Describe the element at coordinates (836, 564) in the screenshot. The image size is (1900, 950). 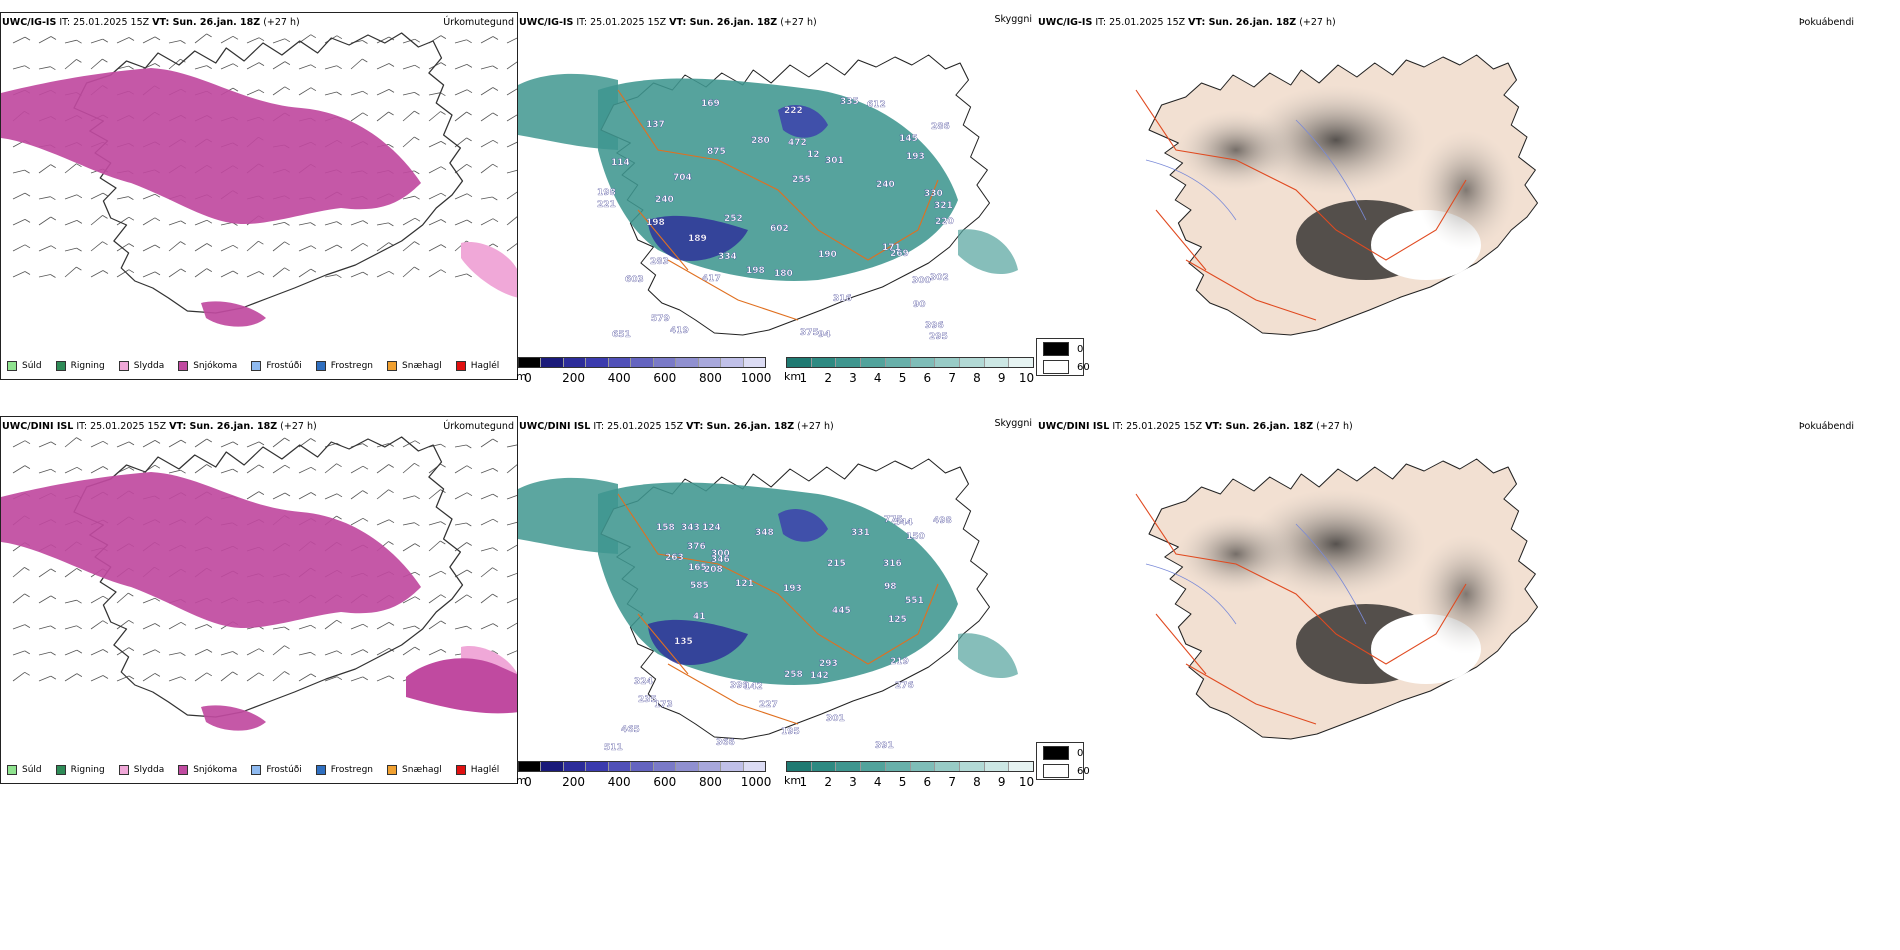
I see `cloud-base-value: 215` at that location.